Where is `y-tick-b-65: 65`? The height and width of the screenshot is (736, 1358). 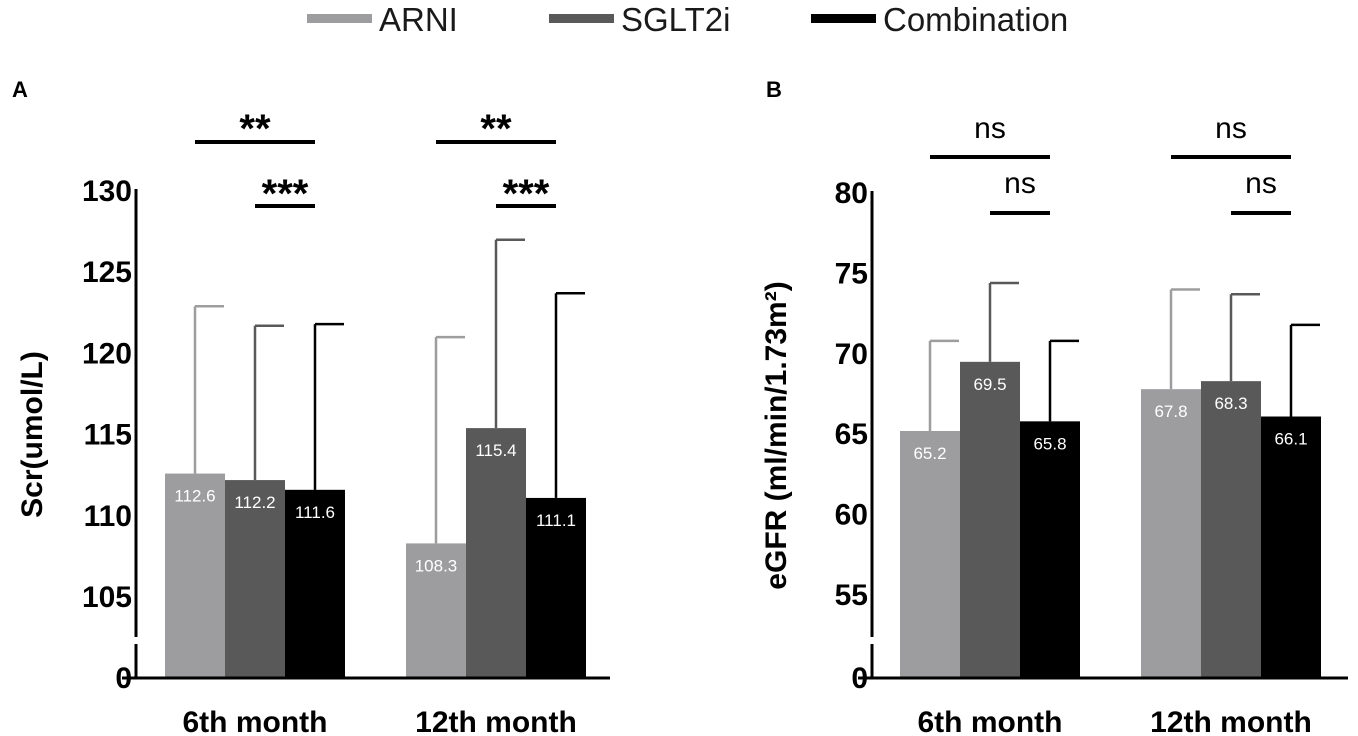 y-tick-b-65: 65 is located at coordinates (851, 434).